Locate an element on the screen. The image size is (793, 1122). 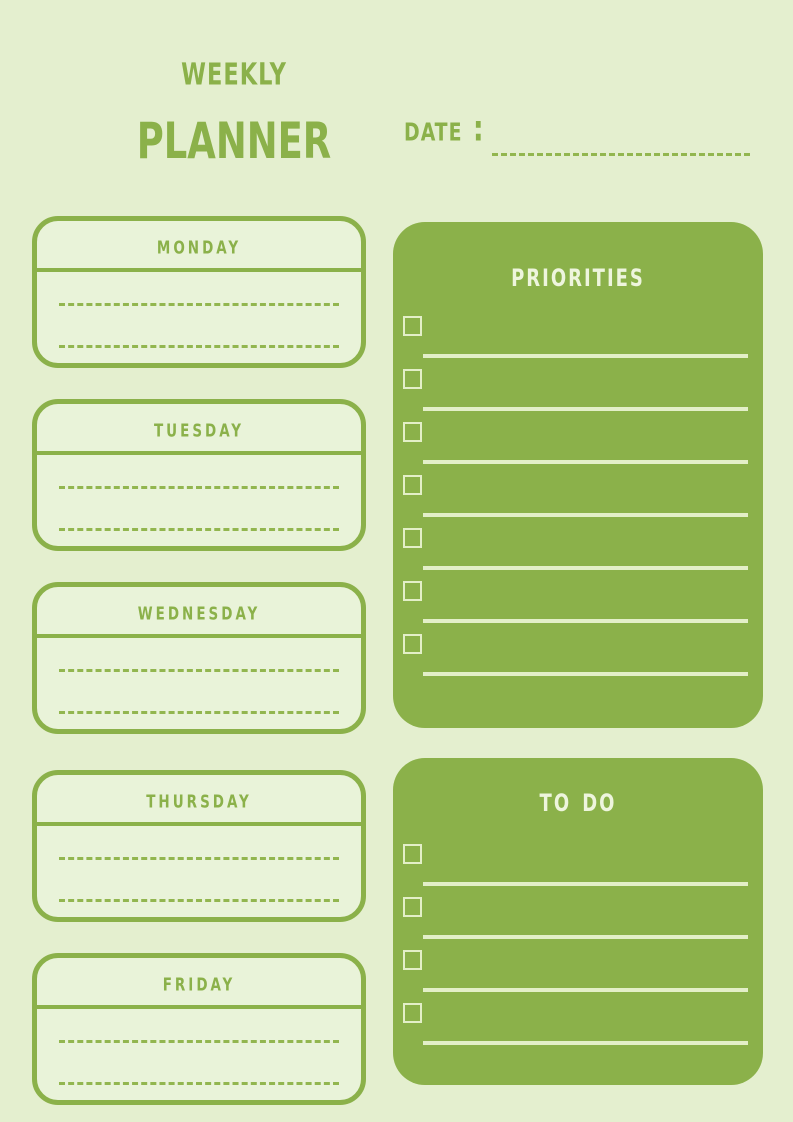
day-name-label: Wednesday is located at coordinates (199, 610).